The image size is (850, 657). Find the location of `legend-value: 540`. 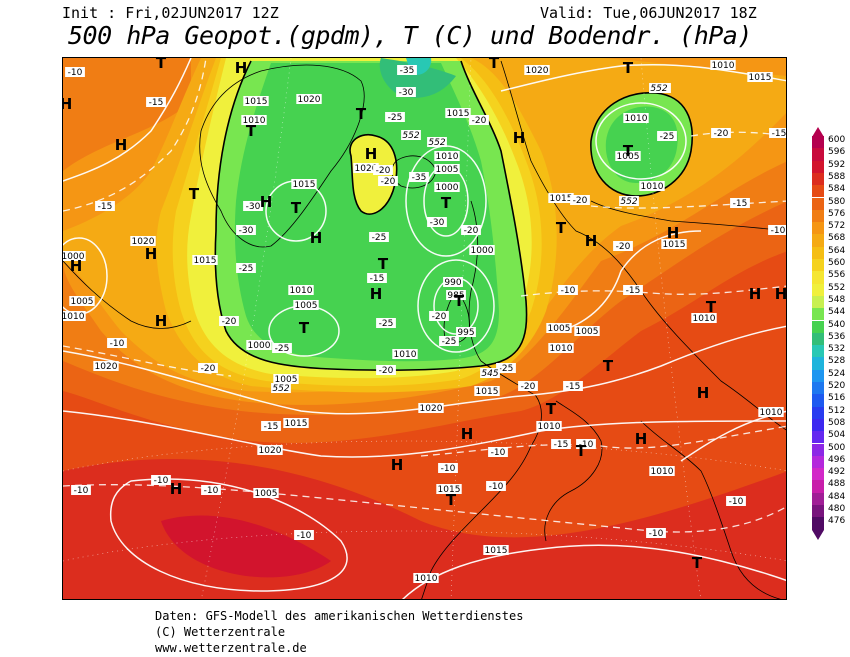

legend-value: 540 is located at coordinates (837, 324).